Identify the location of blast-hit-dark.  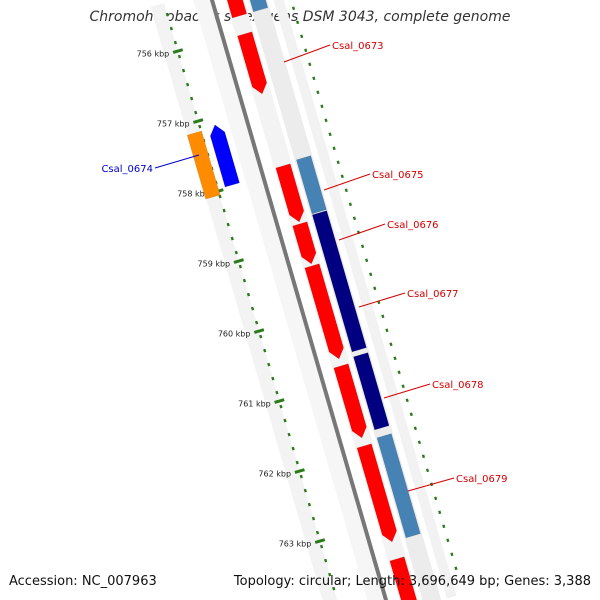
(371, 391).